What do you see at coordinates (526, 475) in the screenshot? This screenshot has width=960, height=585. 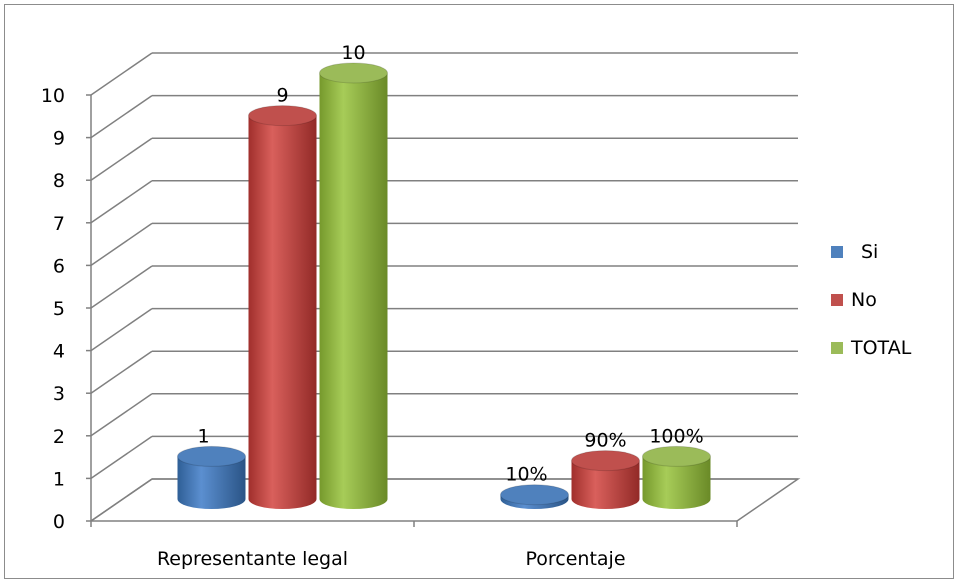 I see `data-label: 10%` at bounding box center [526, 475].